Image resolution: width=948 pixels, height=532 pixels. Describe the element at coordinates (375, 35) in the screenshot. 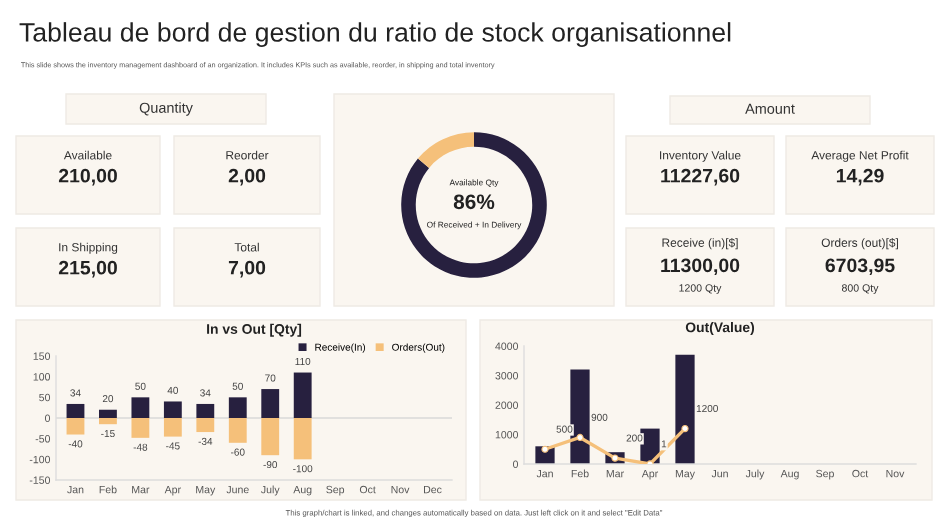

I see `text: Tableau de bord de gestion du ratio de stock organisationnel` at that location.